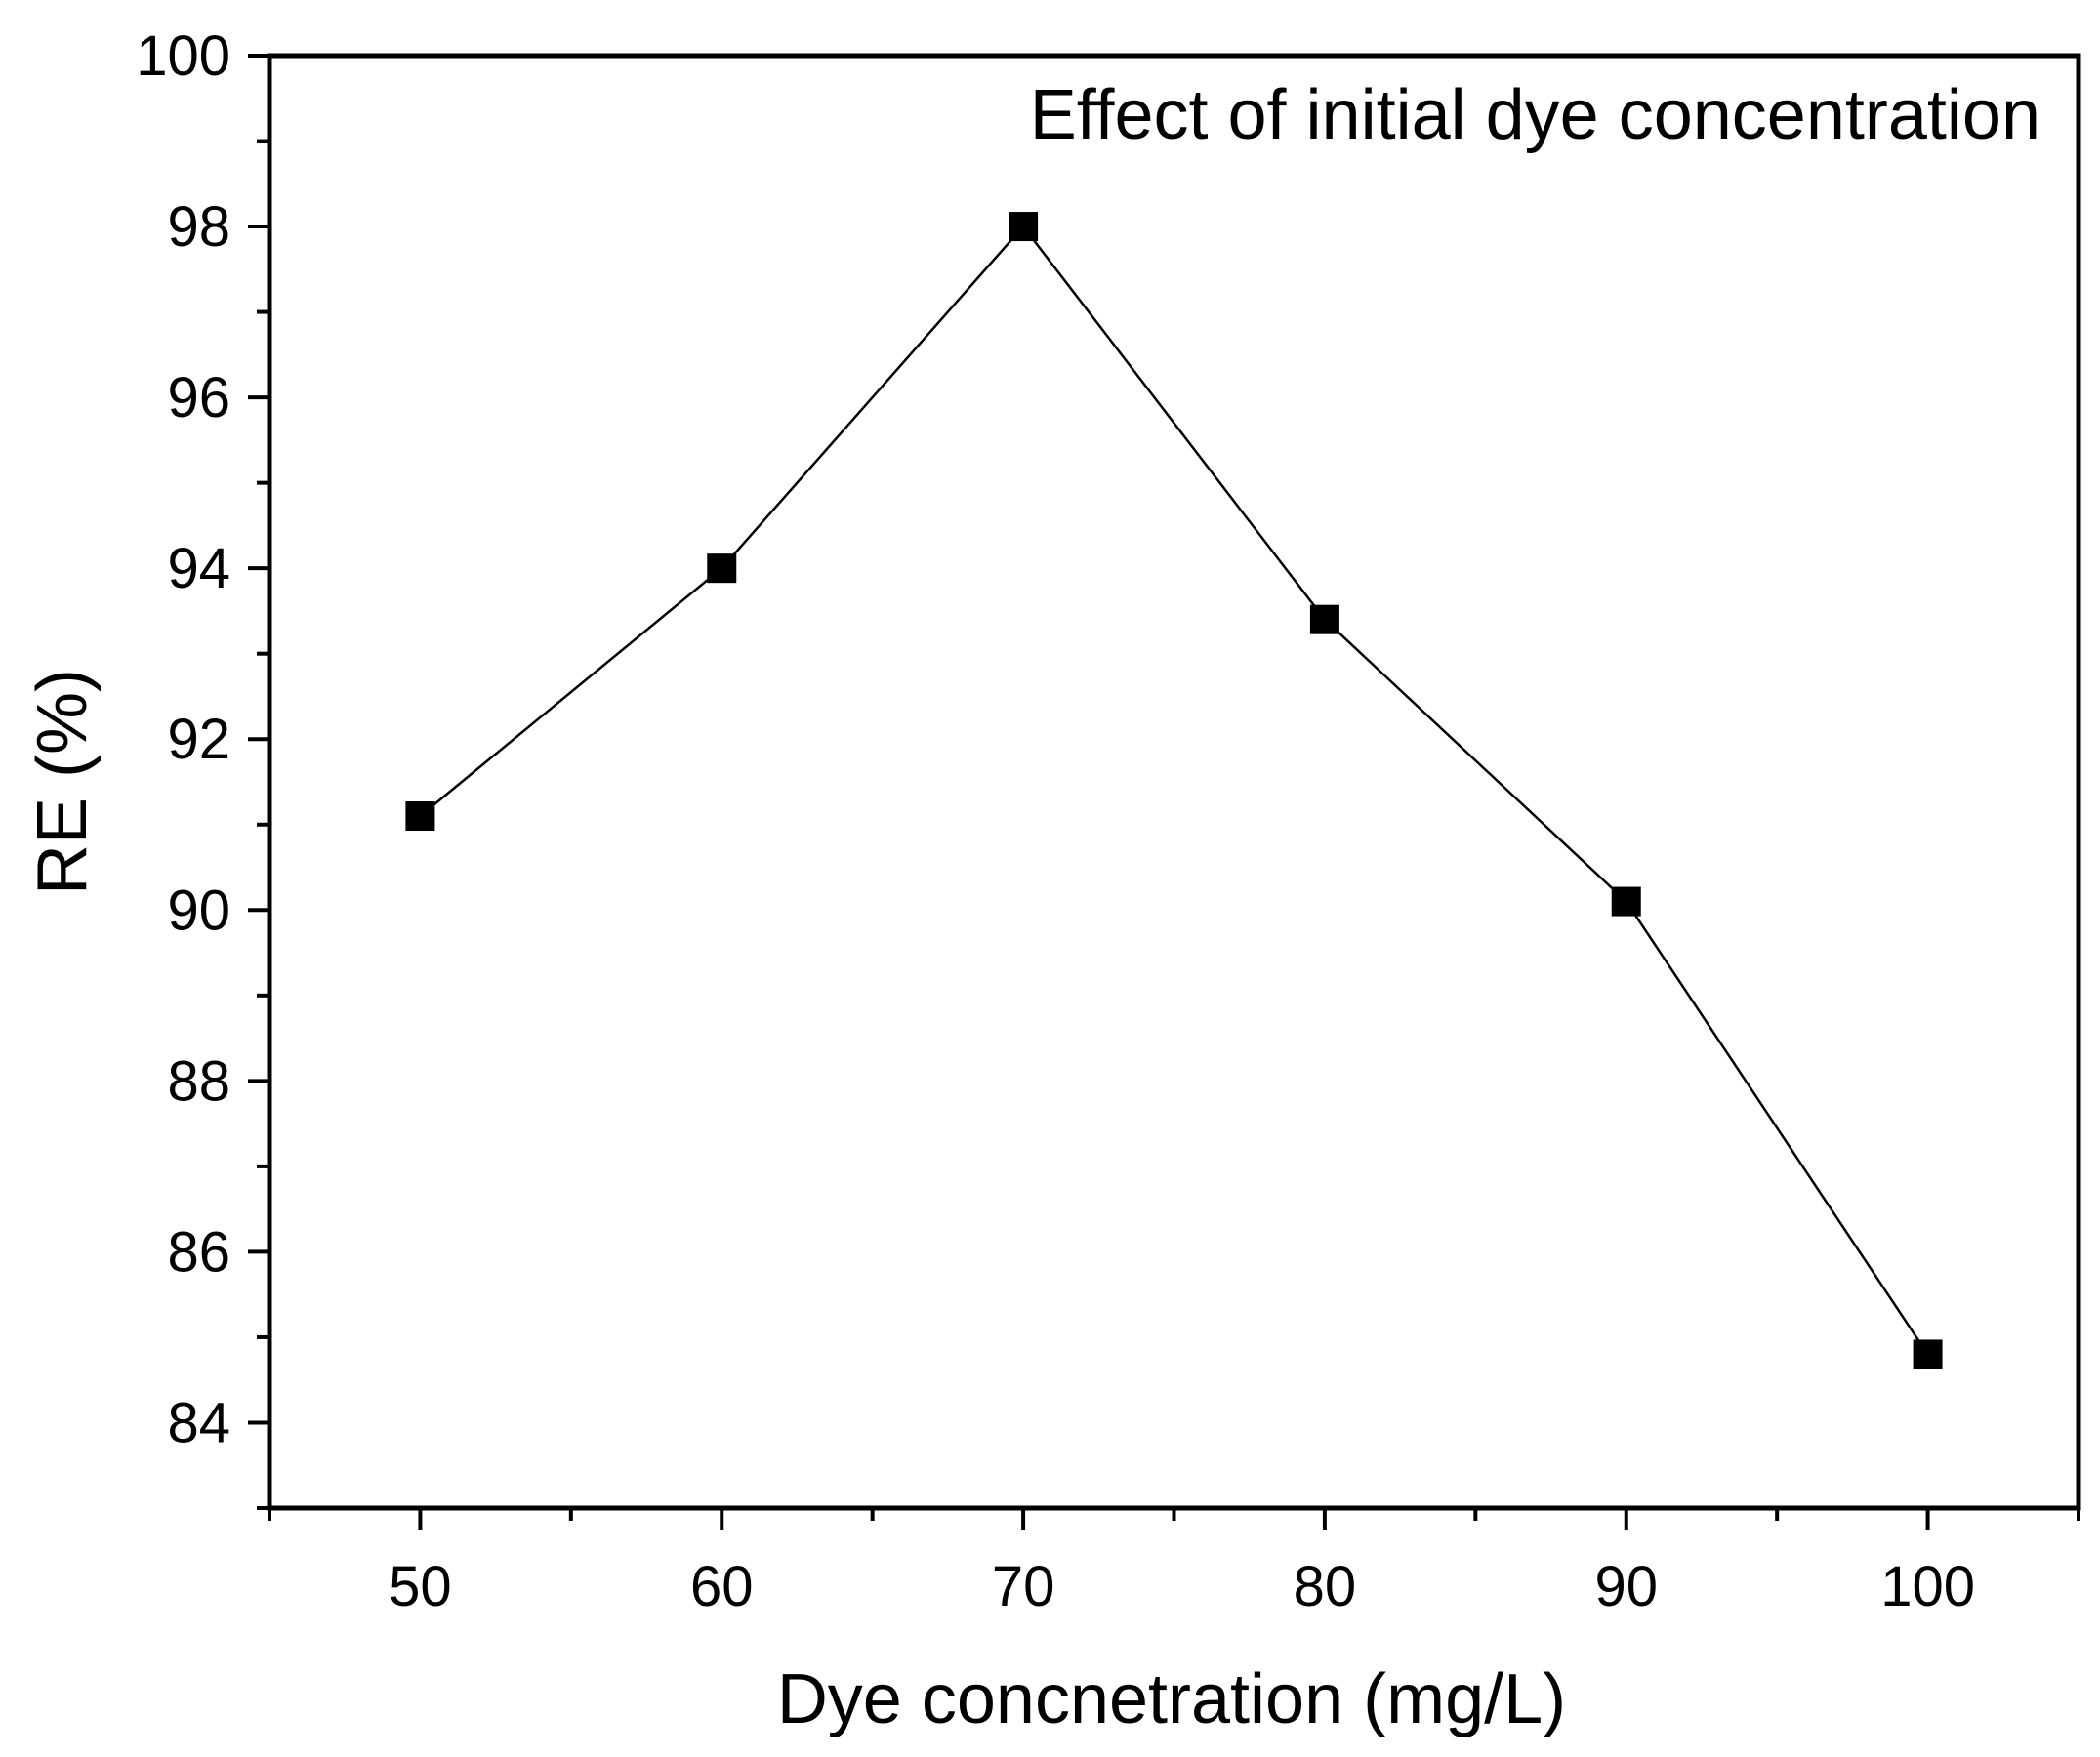  I want to click on y-tick-label: 88, so click(198, 1081).